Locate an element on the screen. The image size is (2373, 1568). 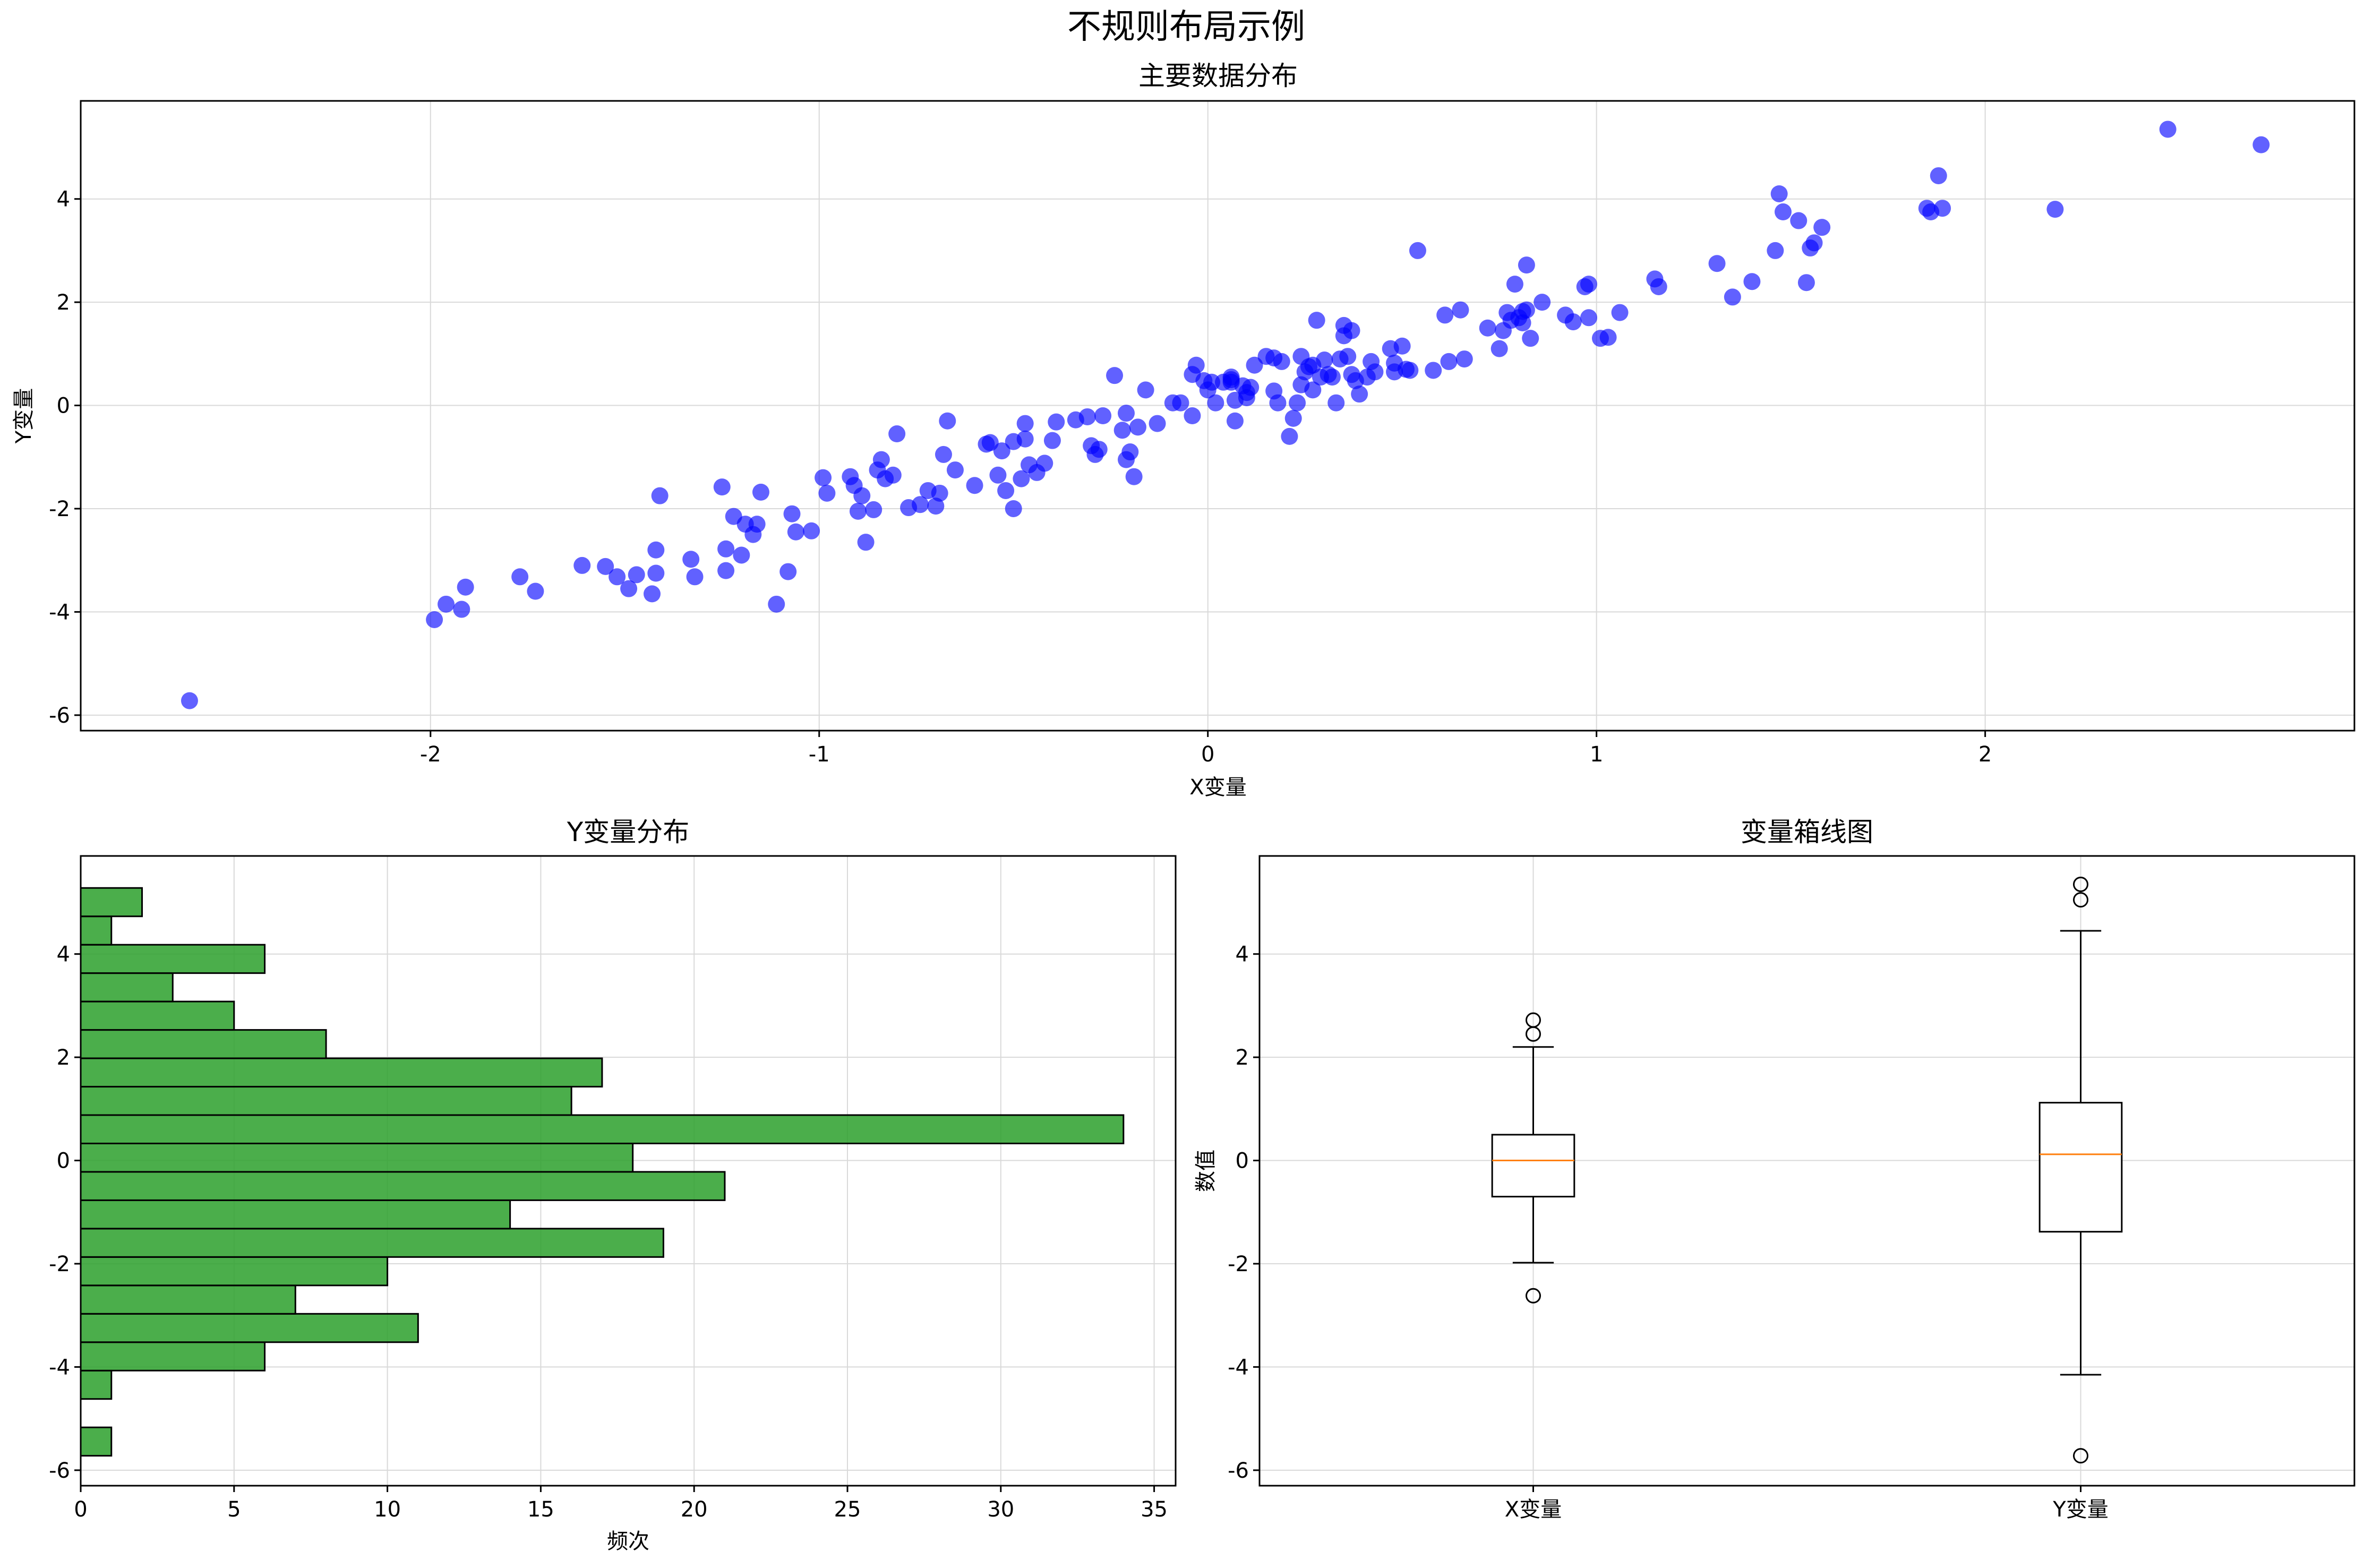
boxplot-ticks: -6 -4 -2 0 2 4 X变量 Y变量 is located at coordinates (1668, 1232).